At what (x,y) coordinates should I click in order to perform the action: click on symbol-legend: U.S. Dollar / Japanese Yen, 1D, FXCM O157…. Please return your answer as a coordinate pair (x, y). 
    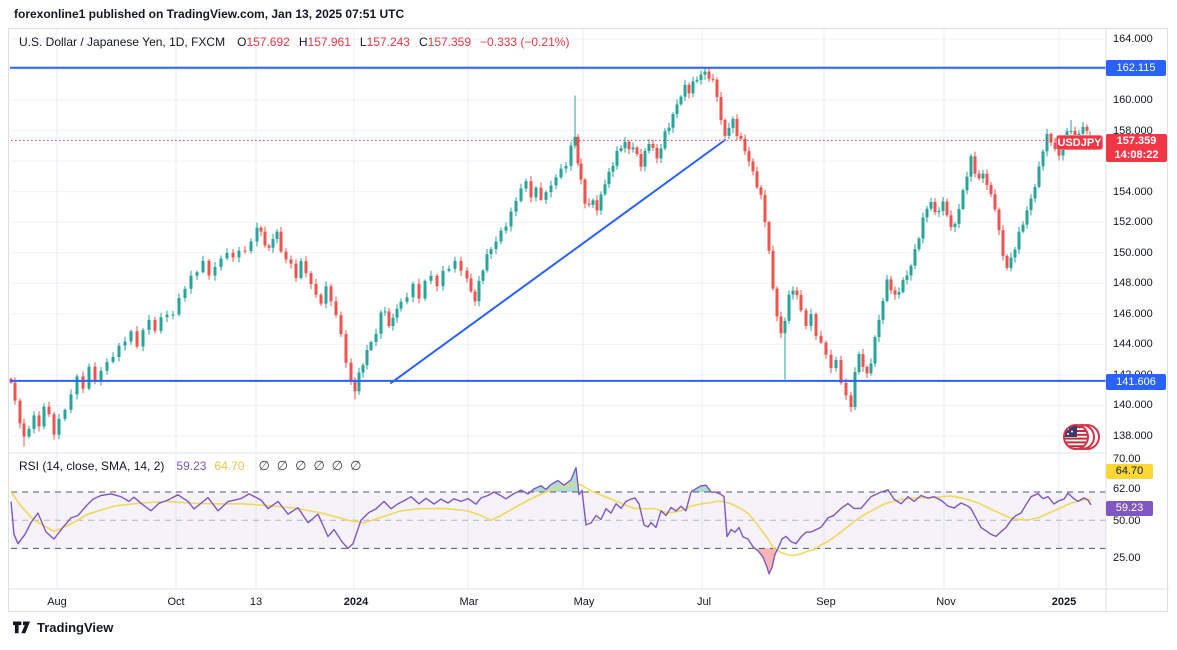
    Looking at the image, I should click on (294, 42).